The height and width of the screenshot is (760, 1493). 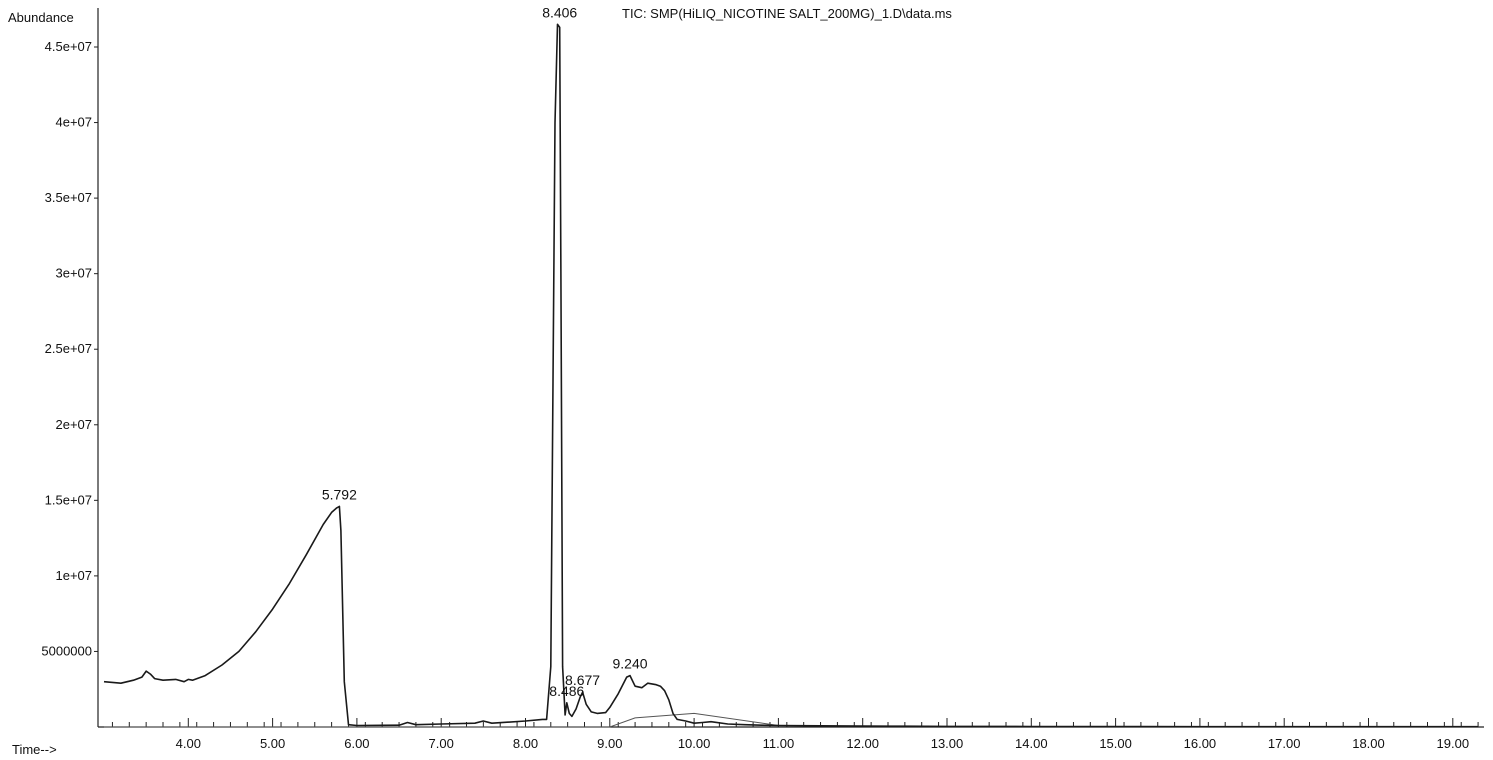 What do you see at coordinates (1031, 743) in the screenshot?
I see `x-tick-label: 14.00` at bounding box center [1031, 743].